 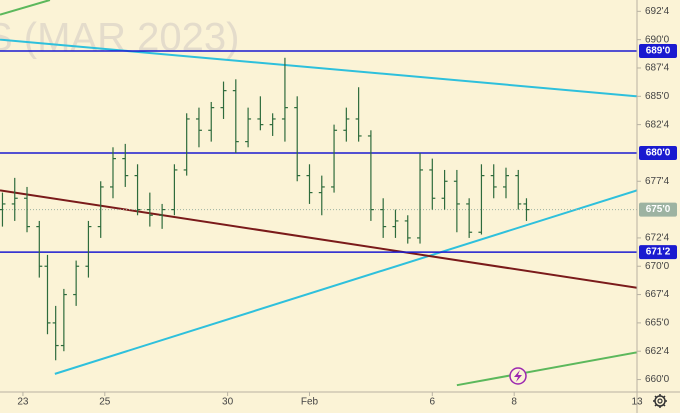 I want to click on y-tick-label: 687'4, so click(x=657, y=68).